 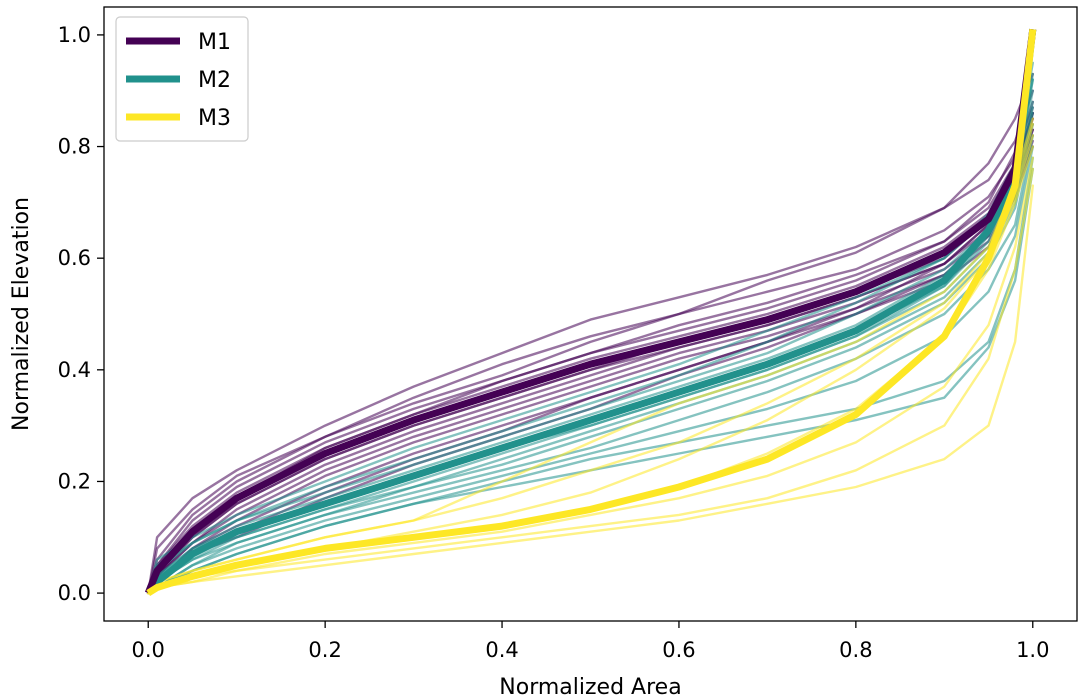 What do you see at coordinates (74, 35) in the screenshot?
I see `y-tick-label: 1.0` at bounding box center [74, 35].